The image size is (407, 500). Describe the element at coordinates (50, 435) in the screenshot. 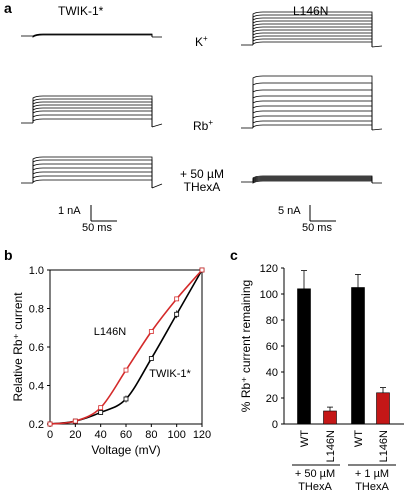

I see `x-tick-label: 0` at that location.